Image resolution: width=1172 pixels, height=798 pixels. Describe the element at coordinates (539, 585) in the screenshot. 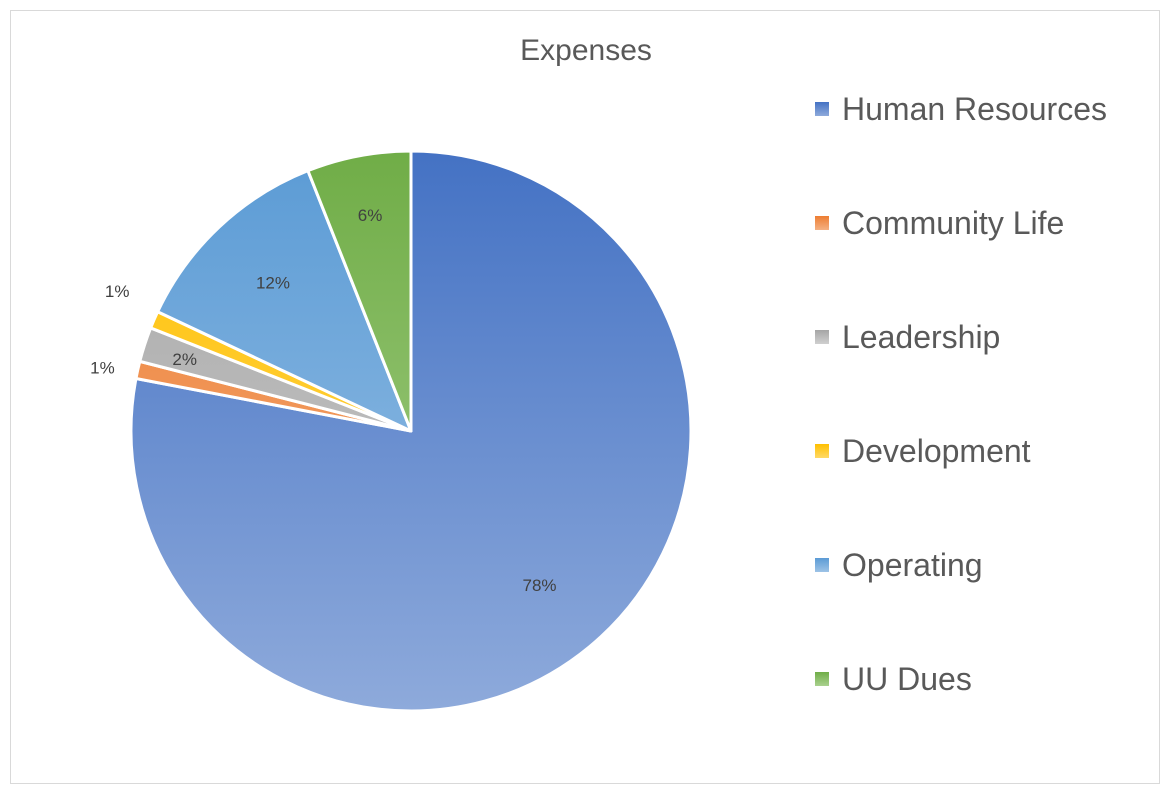

I see `data-label-human-resources: 78%` at that location.